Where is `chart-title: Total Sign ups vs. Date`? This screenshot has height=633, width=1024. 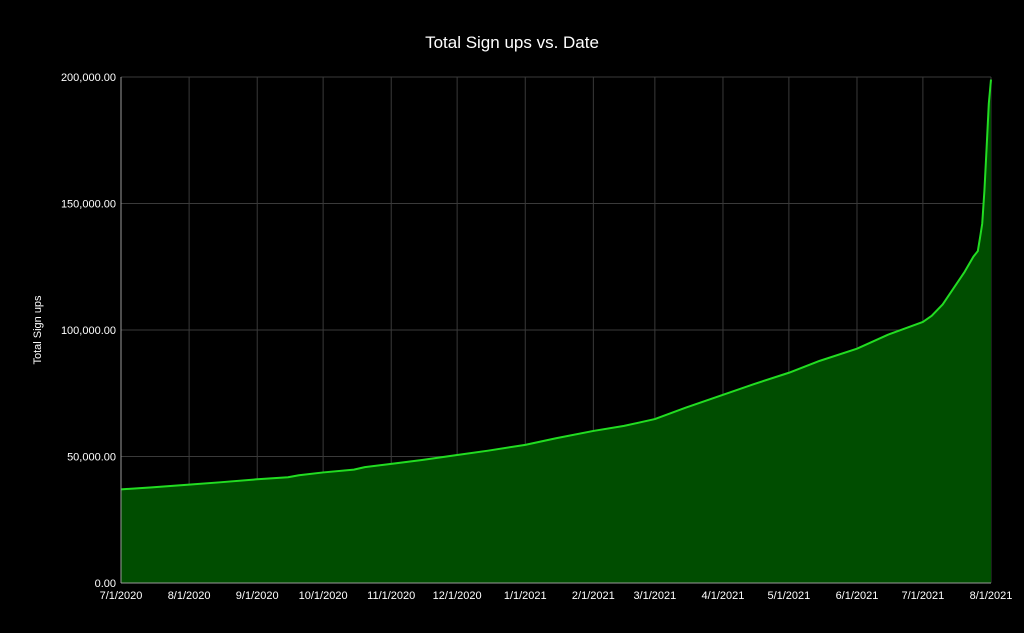 chart-title: Total Sign ups vs. Date is located at coordinates (512, 42).